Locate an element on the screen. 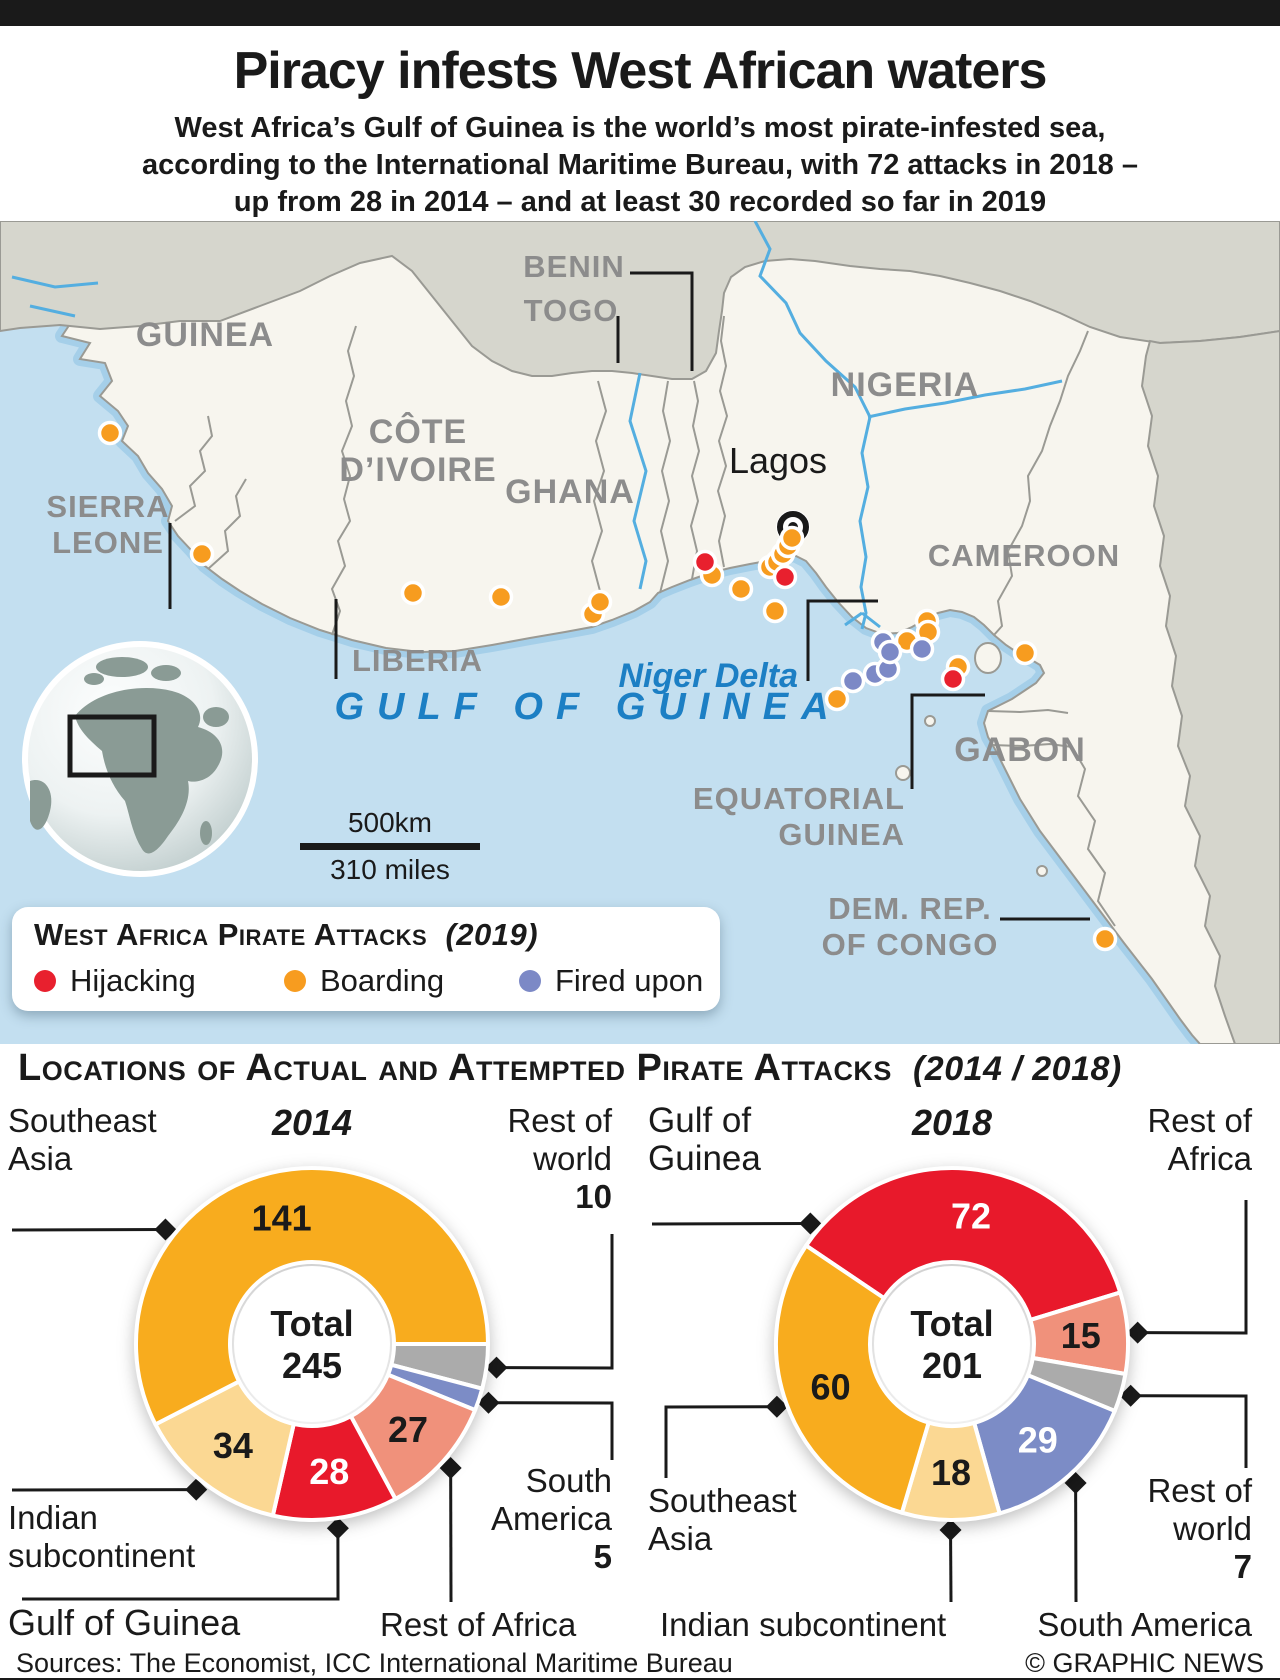 This screenshot has width=1280, height=1680. label-nigeria: NIGERIA is located at coordinates (905, 385).